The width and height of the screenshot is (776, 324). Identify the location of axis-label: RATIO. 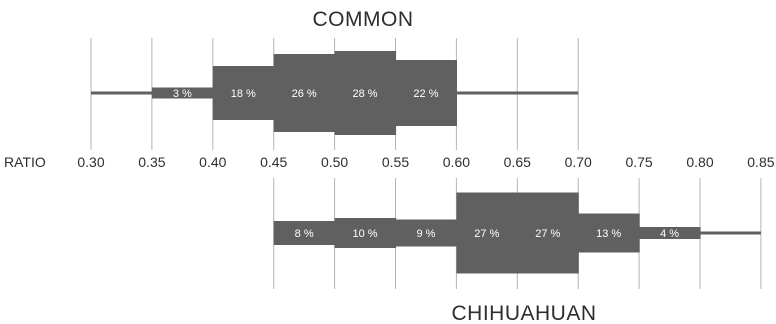
(25, 162).